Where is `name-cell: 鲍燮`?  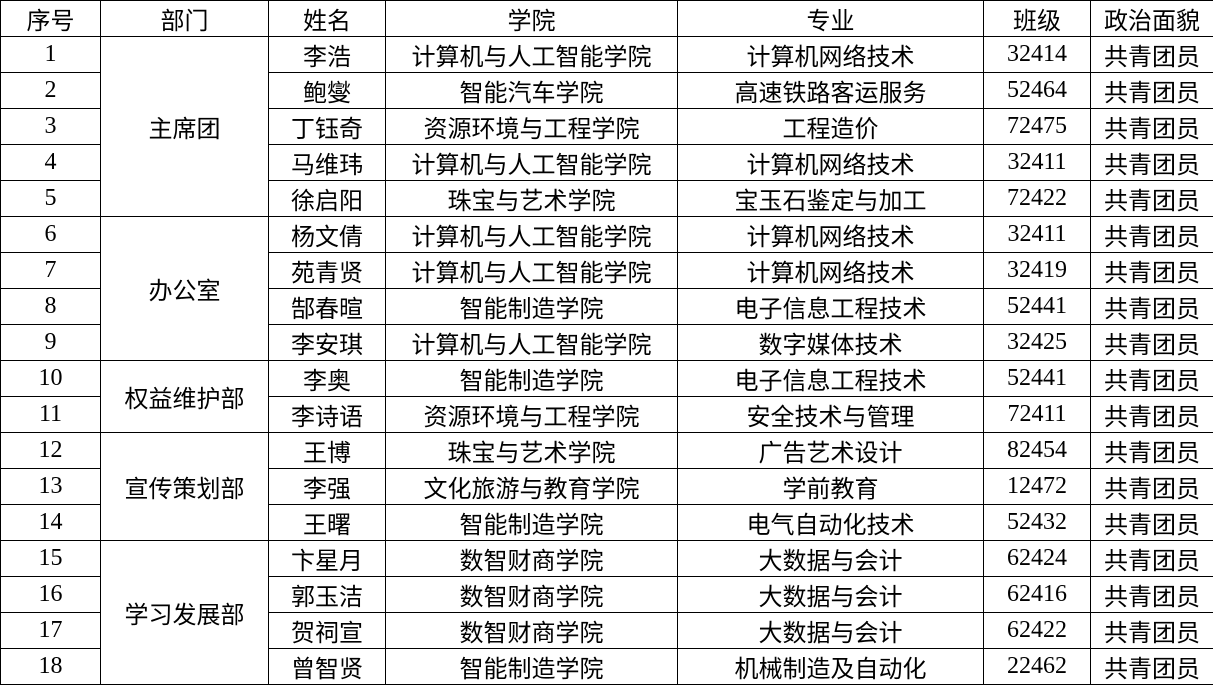 name-cell: 鲍燮 is located at coordinates (327, 91).